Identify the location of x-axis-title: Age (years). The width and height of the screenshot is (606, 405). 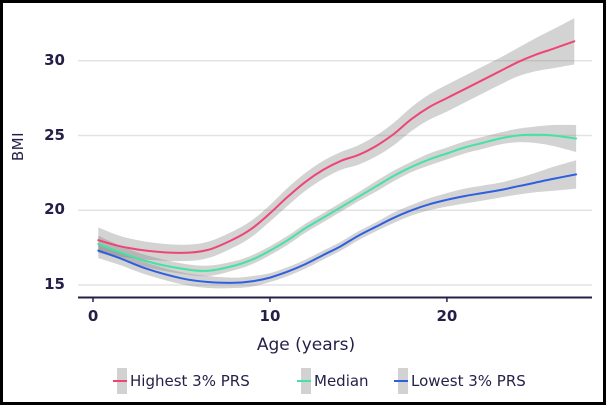
(306, 345).